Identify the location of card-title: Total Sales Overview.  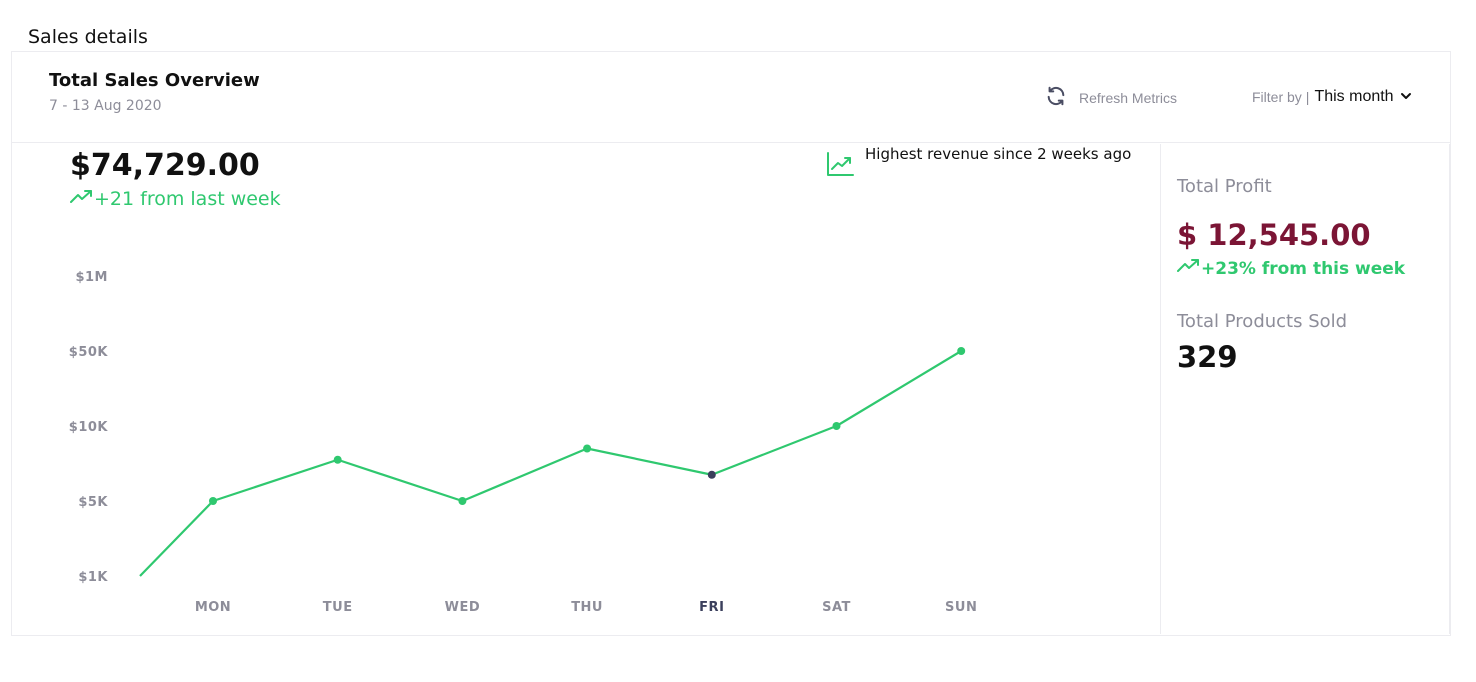
(154, 80).